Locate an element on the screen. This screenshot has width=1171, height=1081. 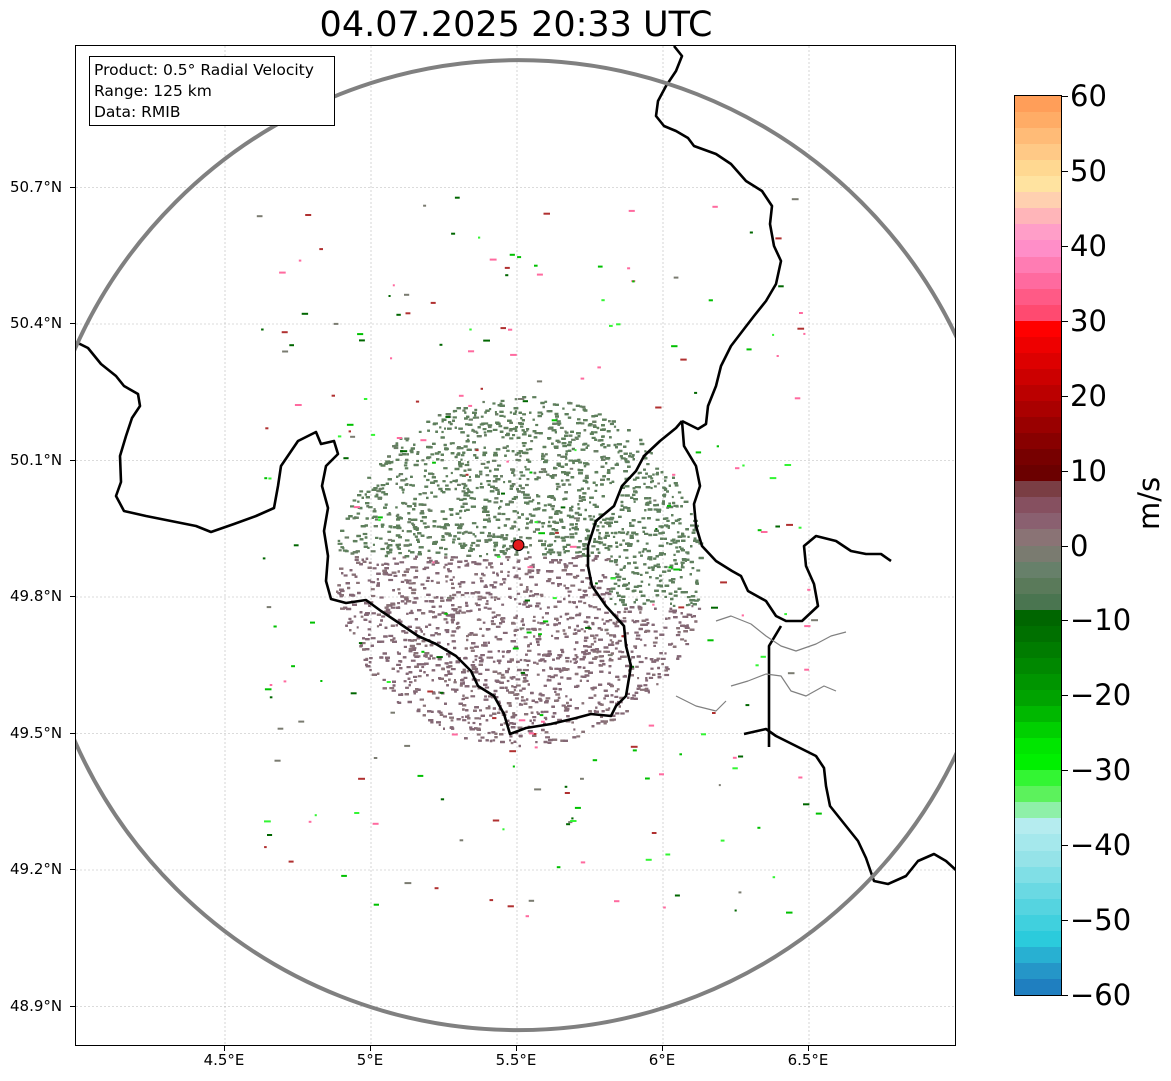
latitude-tick-label: 49.2°N is located at coordinates (36, 869).